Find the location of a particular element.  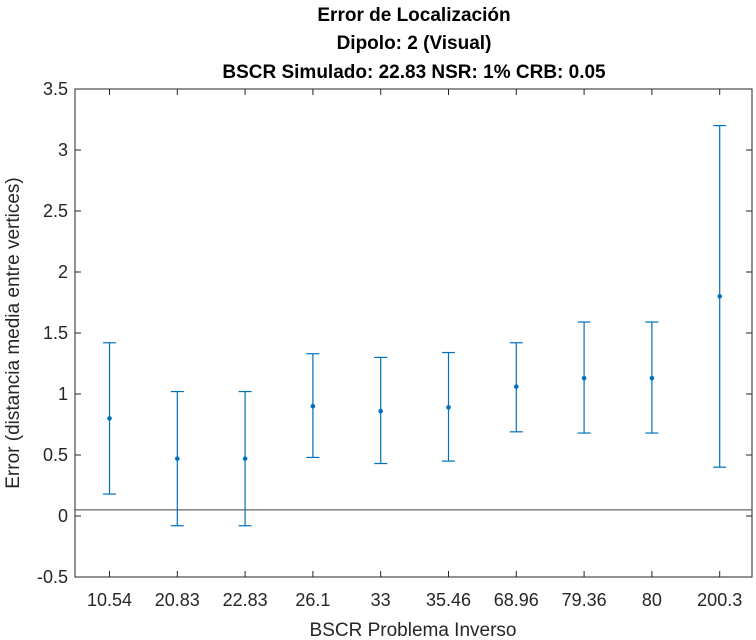

y-tick-label: 3 is located at coordinates (63, 150).